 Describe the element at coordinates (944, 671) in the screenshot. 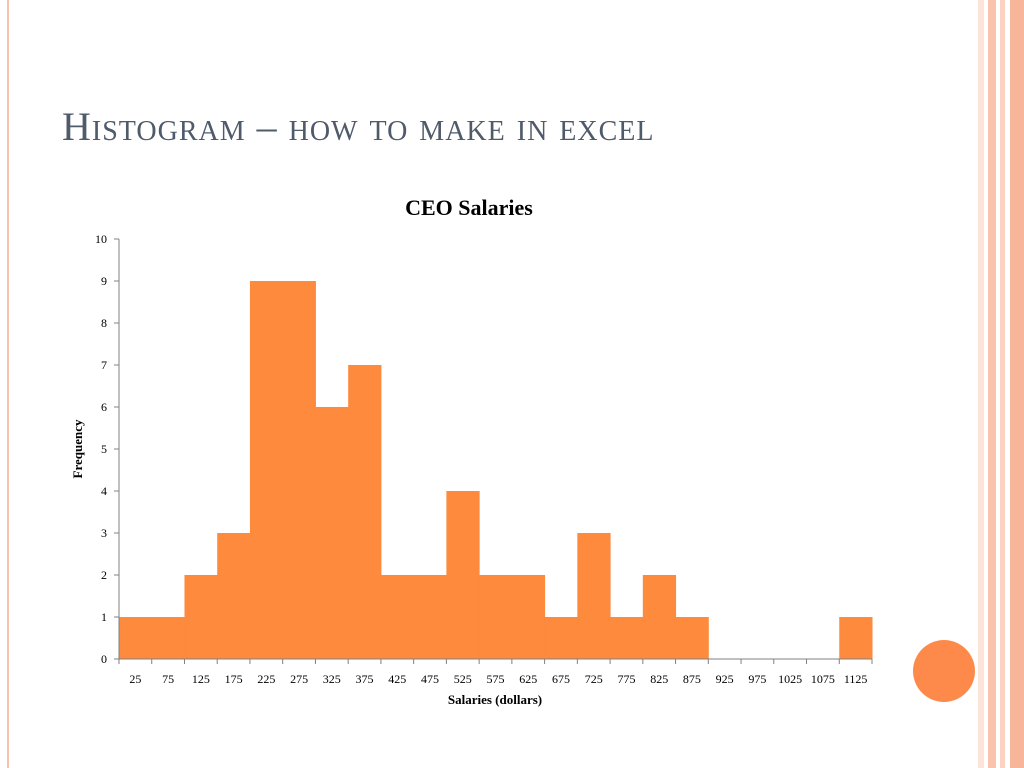

I see `decorative-circle` at that location.